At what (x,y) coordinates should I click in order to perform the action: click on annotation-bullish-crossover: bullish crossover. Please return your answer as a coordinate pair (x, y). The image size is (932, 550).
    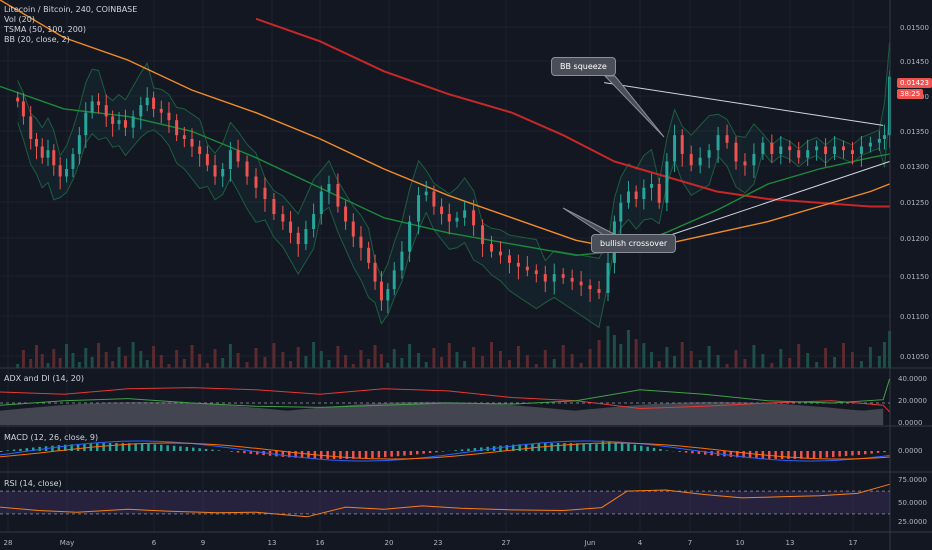
    Looking at the image, I should click on (634, 243).